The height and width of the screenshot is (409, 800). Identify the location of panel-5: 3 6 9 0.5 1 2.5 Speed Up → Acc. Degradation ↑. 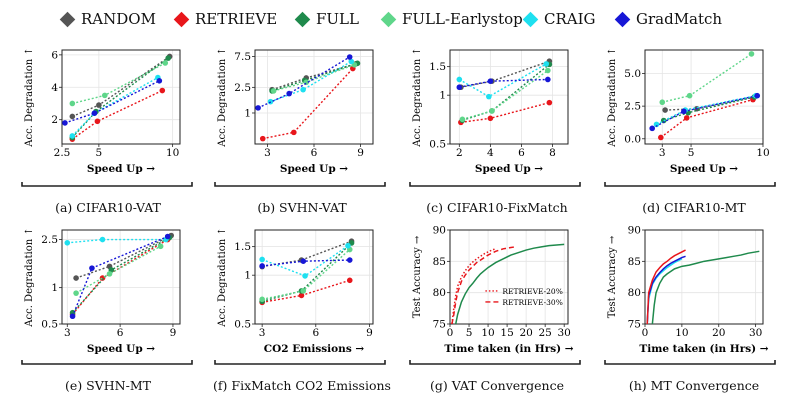
(107, 296).